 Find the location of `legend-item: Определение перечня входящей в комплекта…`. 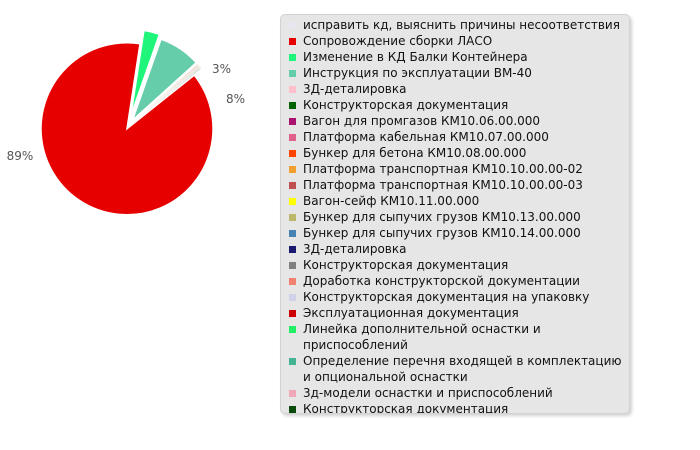

legend-item: Определение перечня входящей в комплекта… is located at coordinates (457, 369).